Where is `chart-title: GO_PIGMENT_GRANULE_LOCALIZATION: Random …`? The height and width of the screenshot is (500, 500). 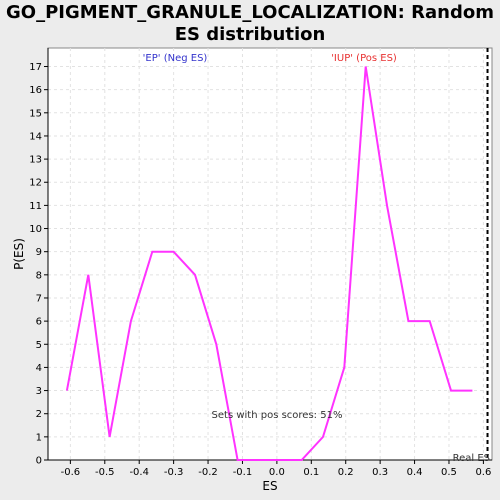
chart-title: GO_PIGMENT_GRANULE_LOCALIZATION: Random … is located at coordinates (250, 23).